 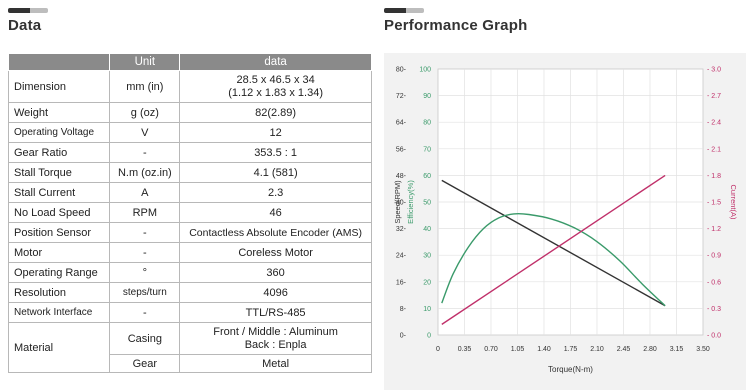 What do you see at coordinates (491, 349) in the screenshot?
I see `x-tick-label: 0.70` at bounding box center [491, 349].